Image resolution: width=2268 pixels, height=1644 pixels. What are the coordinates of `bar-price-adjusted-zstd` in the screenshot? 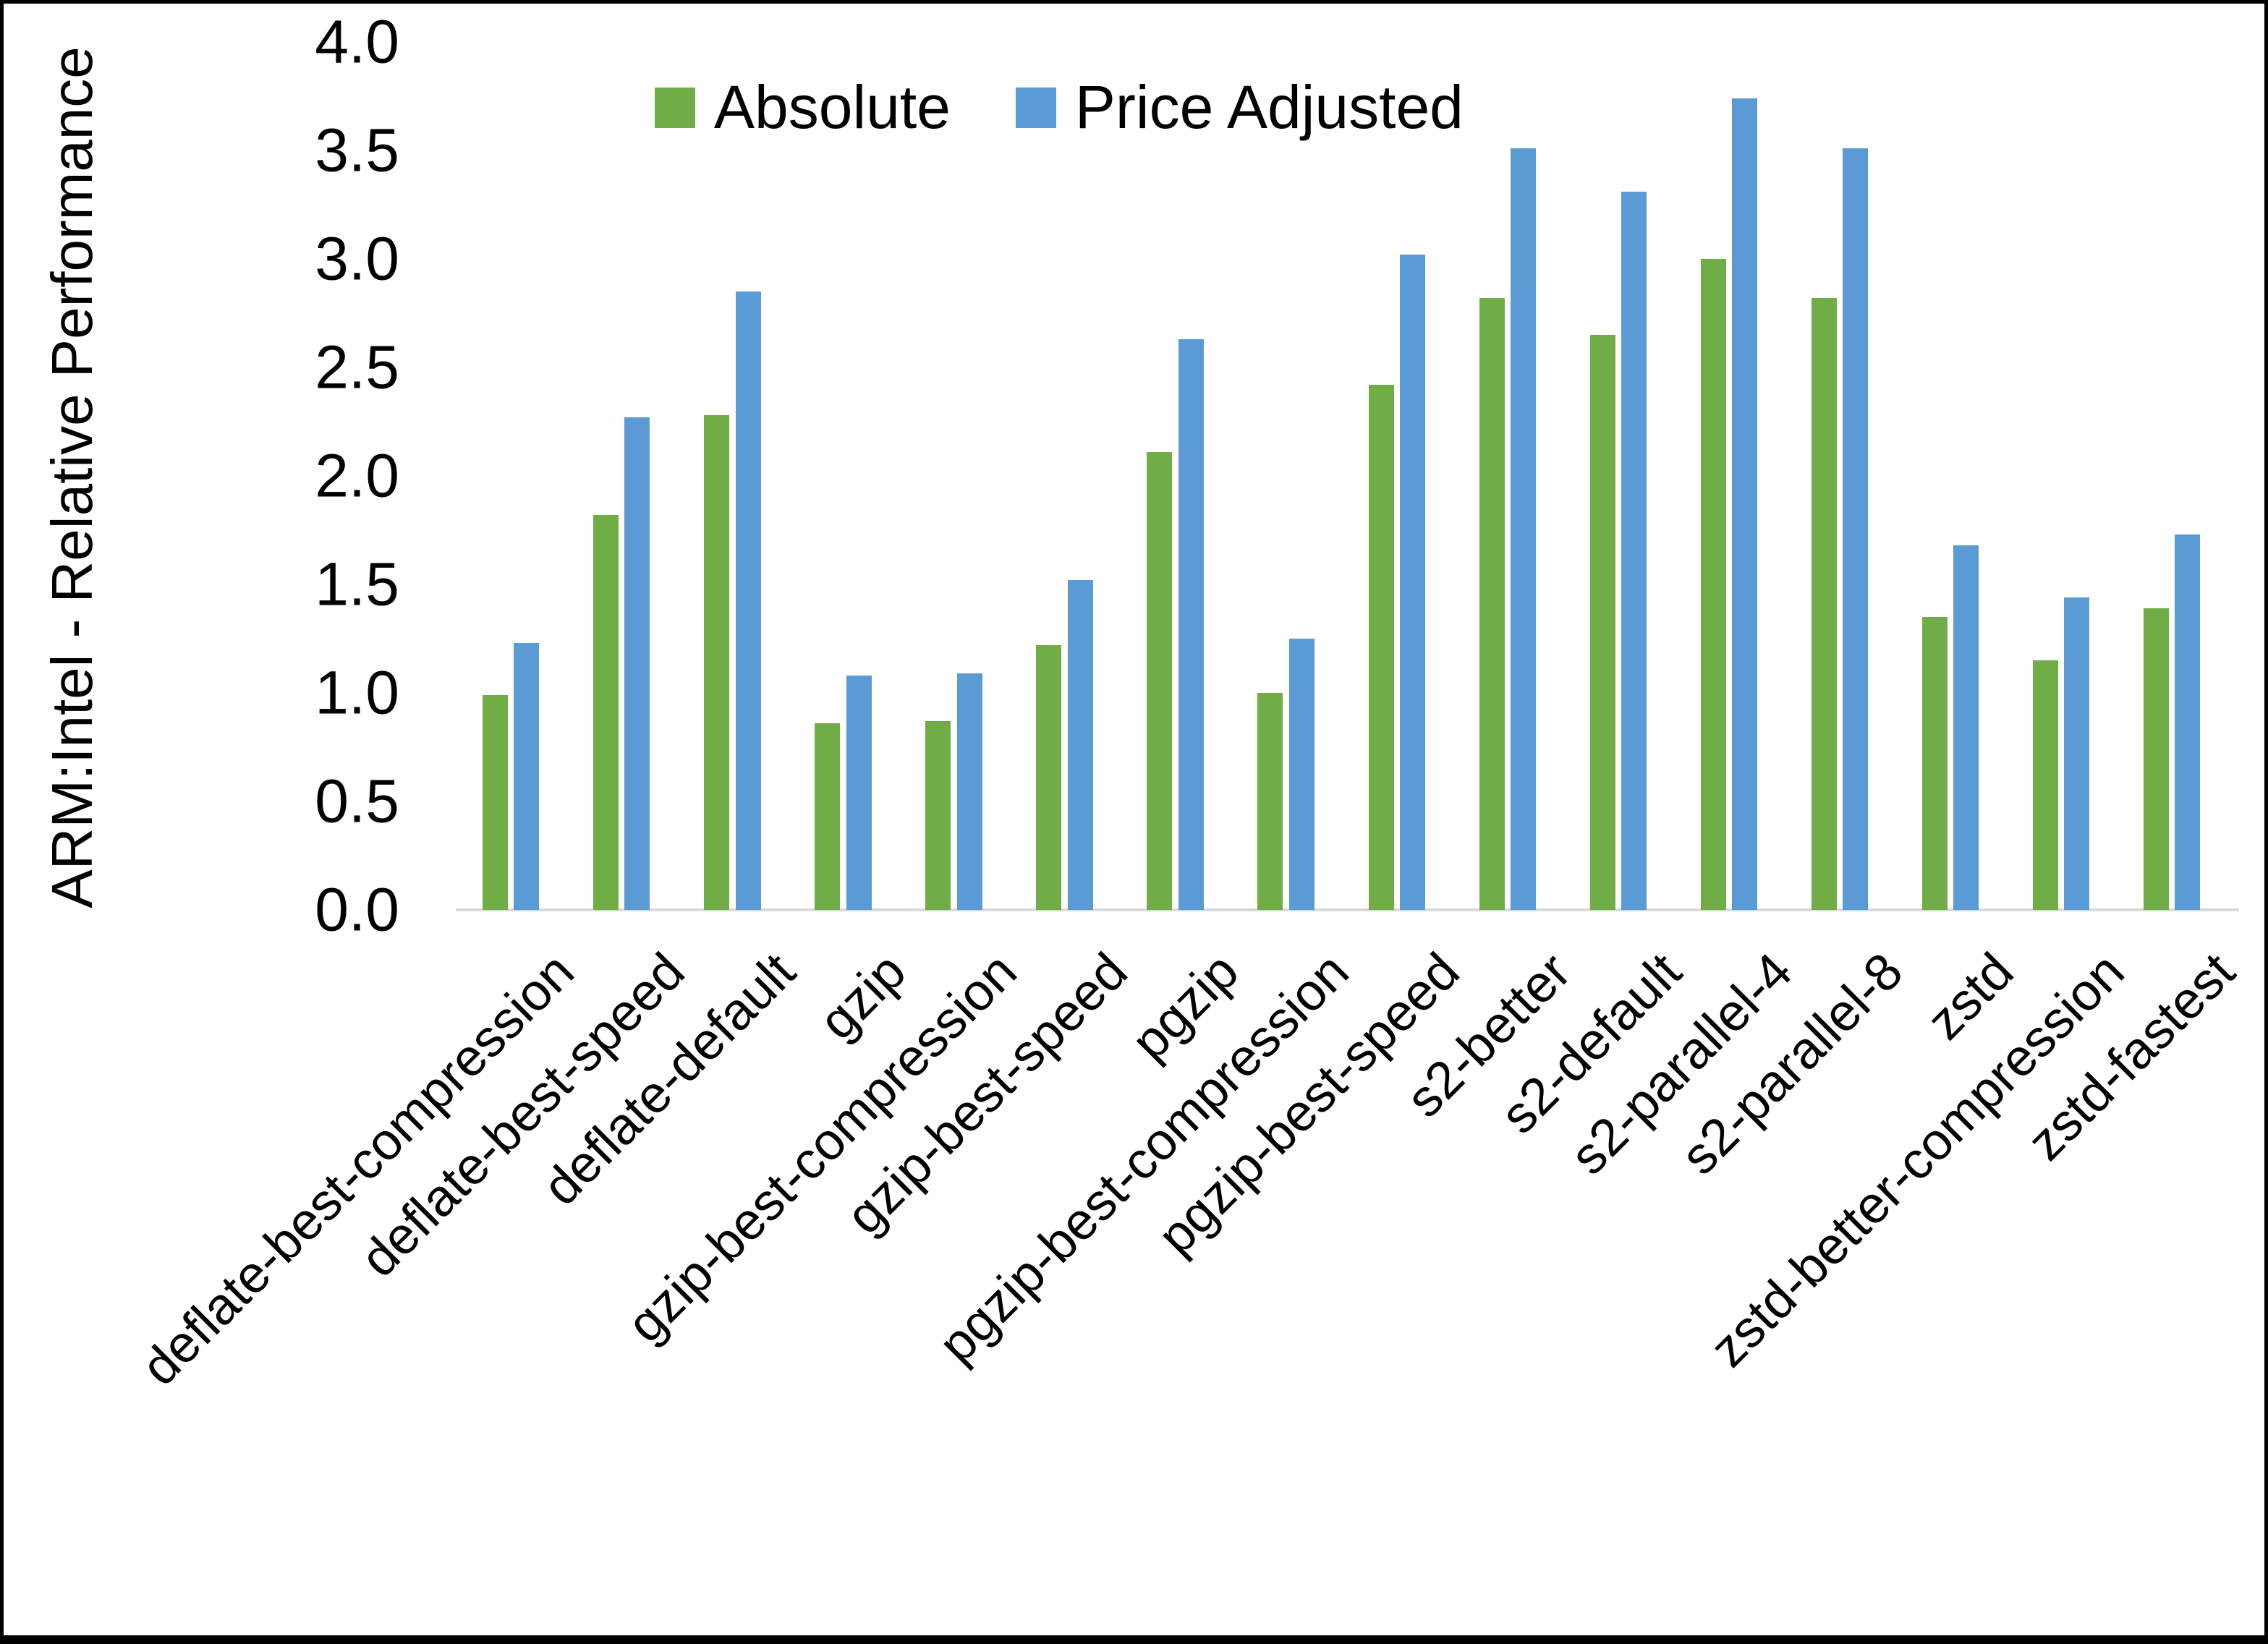 It's located at (1966, 727).